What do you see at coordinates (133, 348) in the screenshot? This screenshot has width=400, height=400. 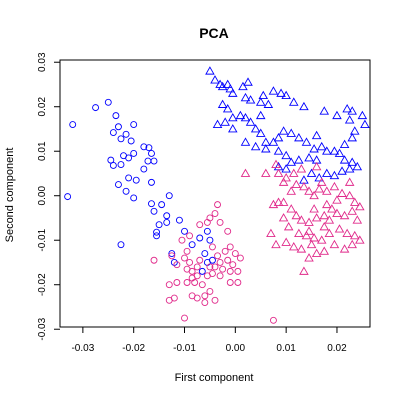 I see `x-tick-label: -0.02` at bounding box center [133, 348].